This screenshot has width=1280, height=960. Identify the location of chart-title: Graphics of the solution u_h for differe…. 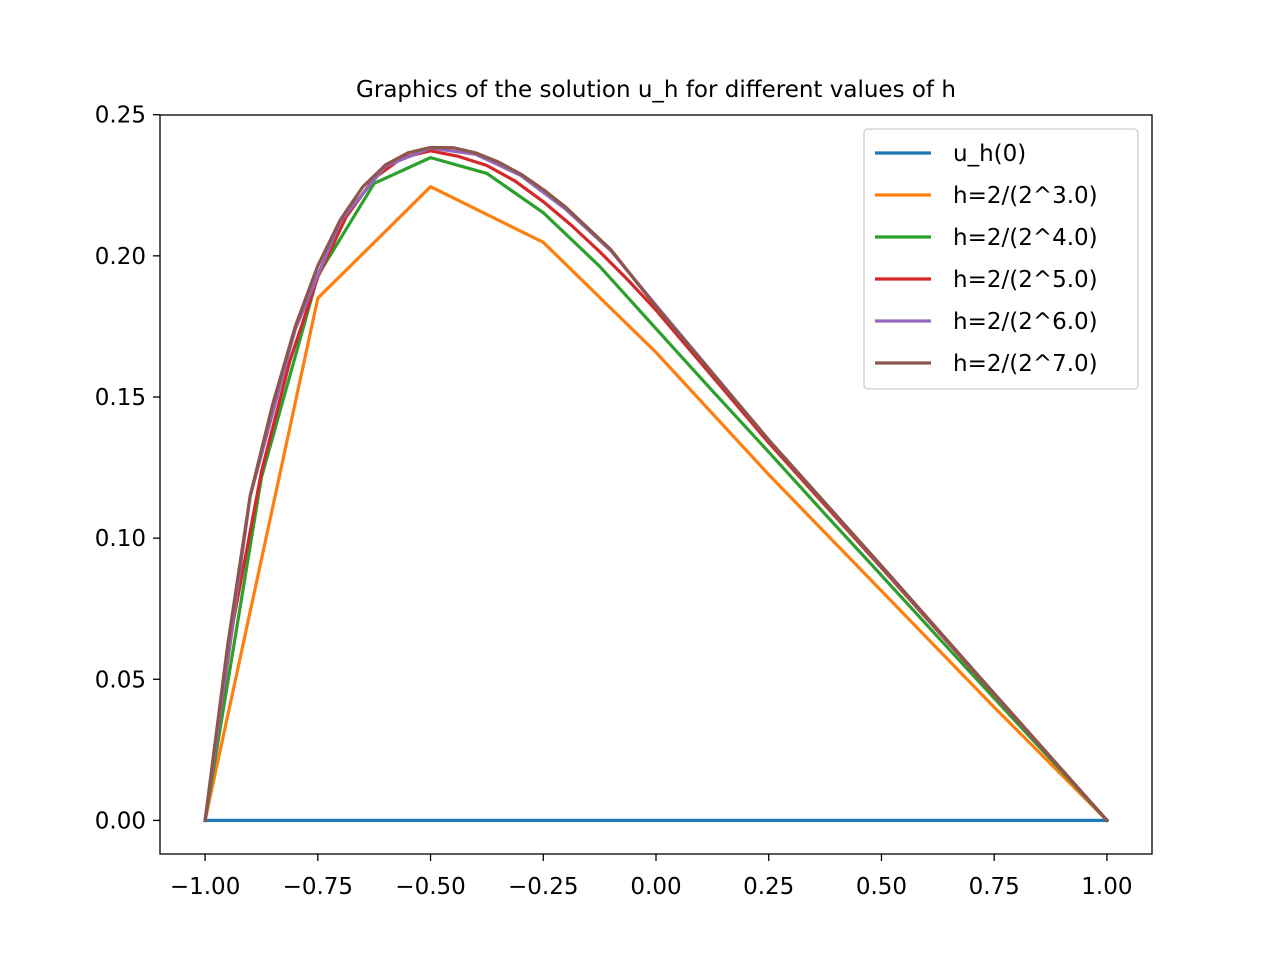
(656, 90).